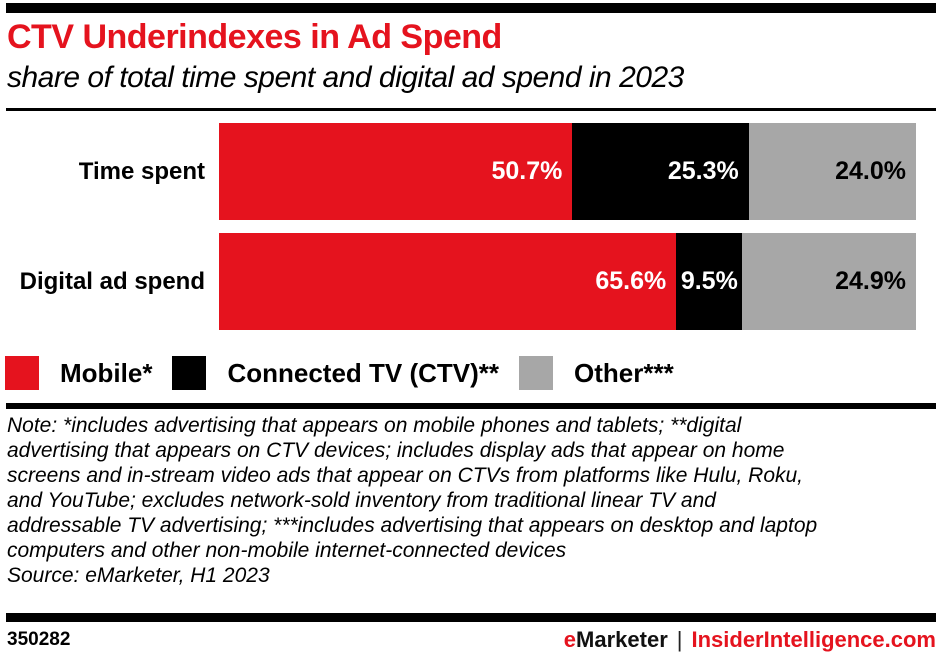 This screenshot has height=662, width=940. I want to click on legend-item: Mobile*, so click(78, 373).